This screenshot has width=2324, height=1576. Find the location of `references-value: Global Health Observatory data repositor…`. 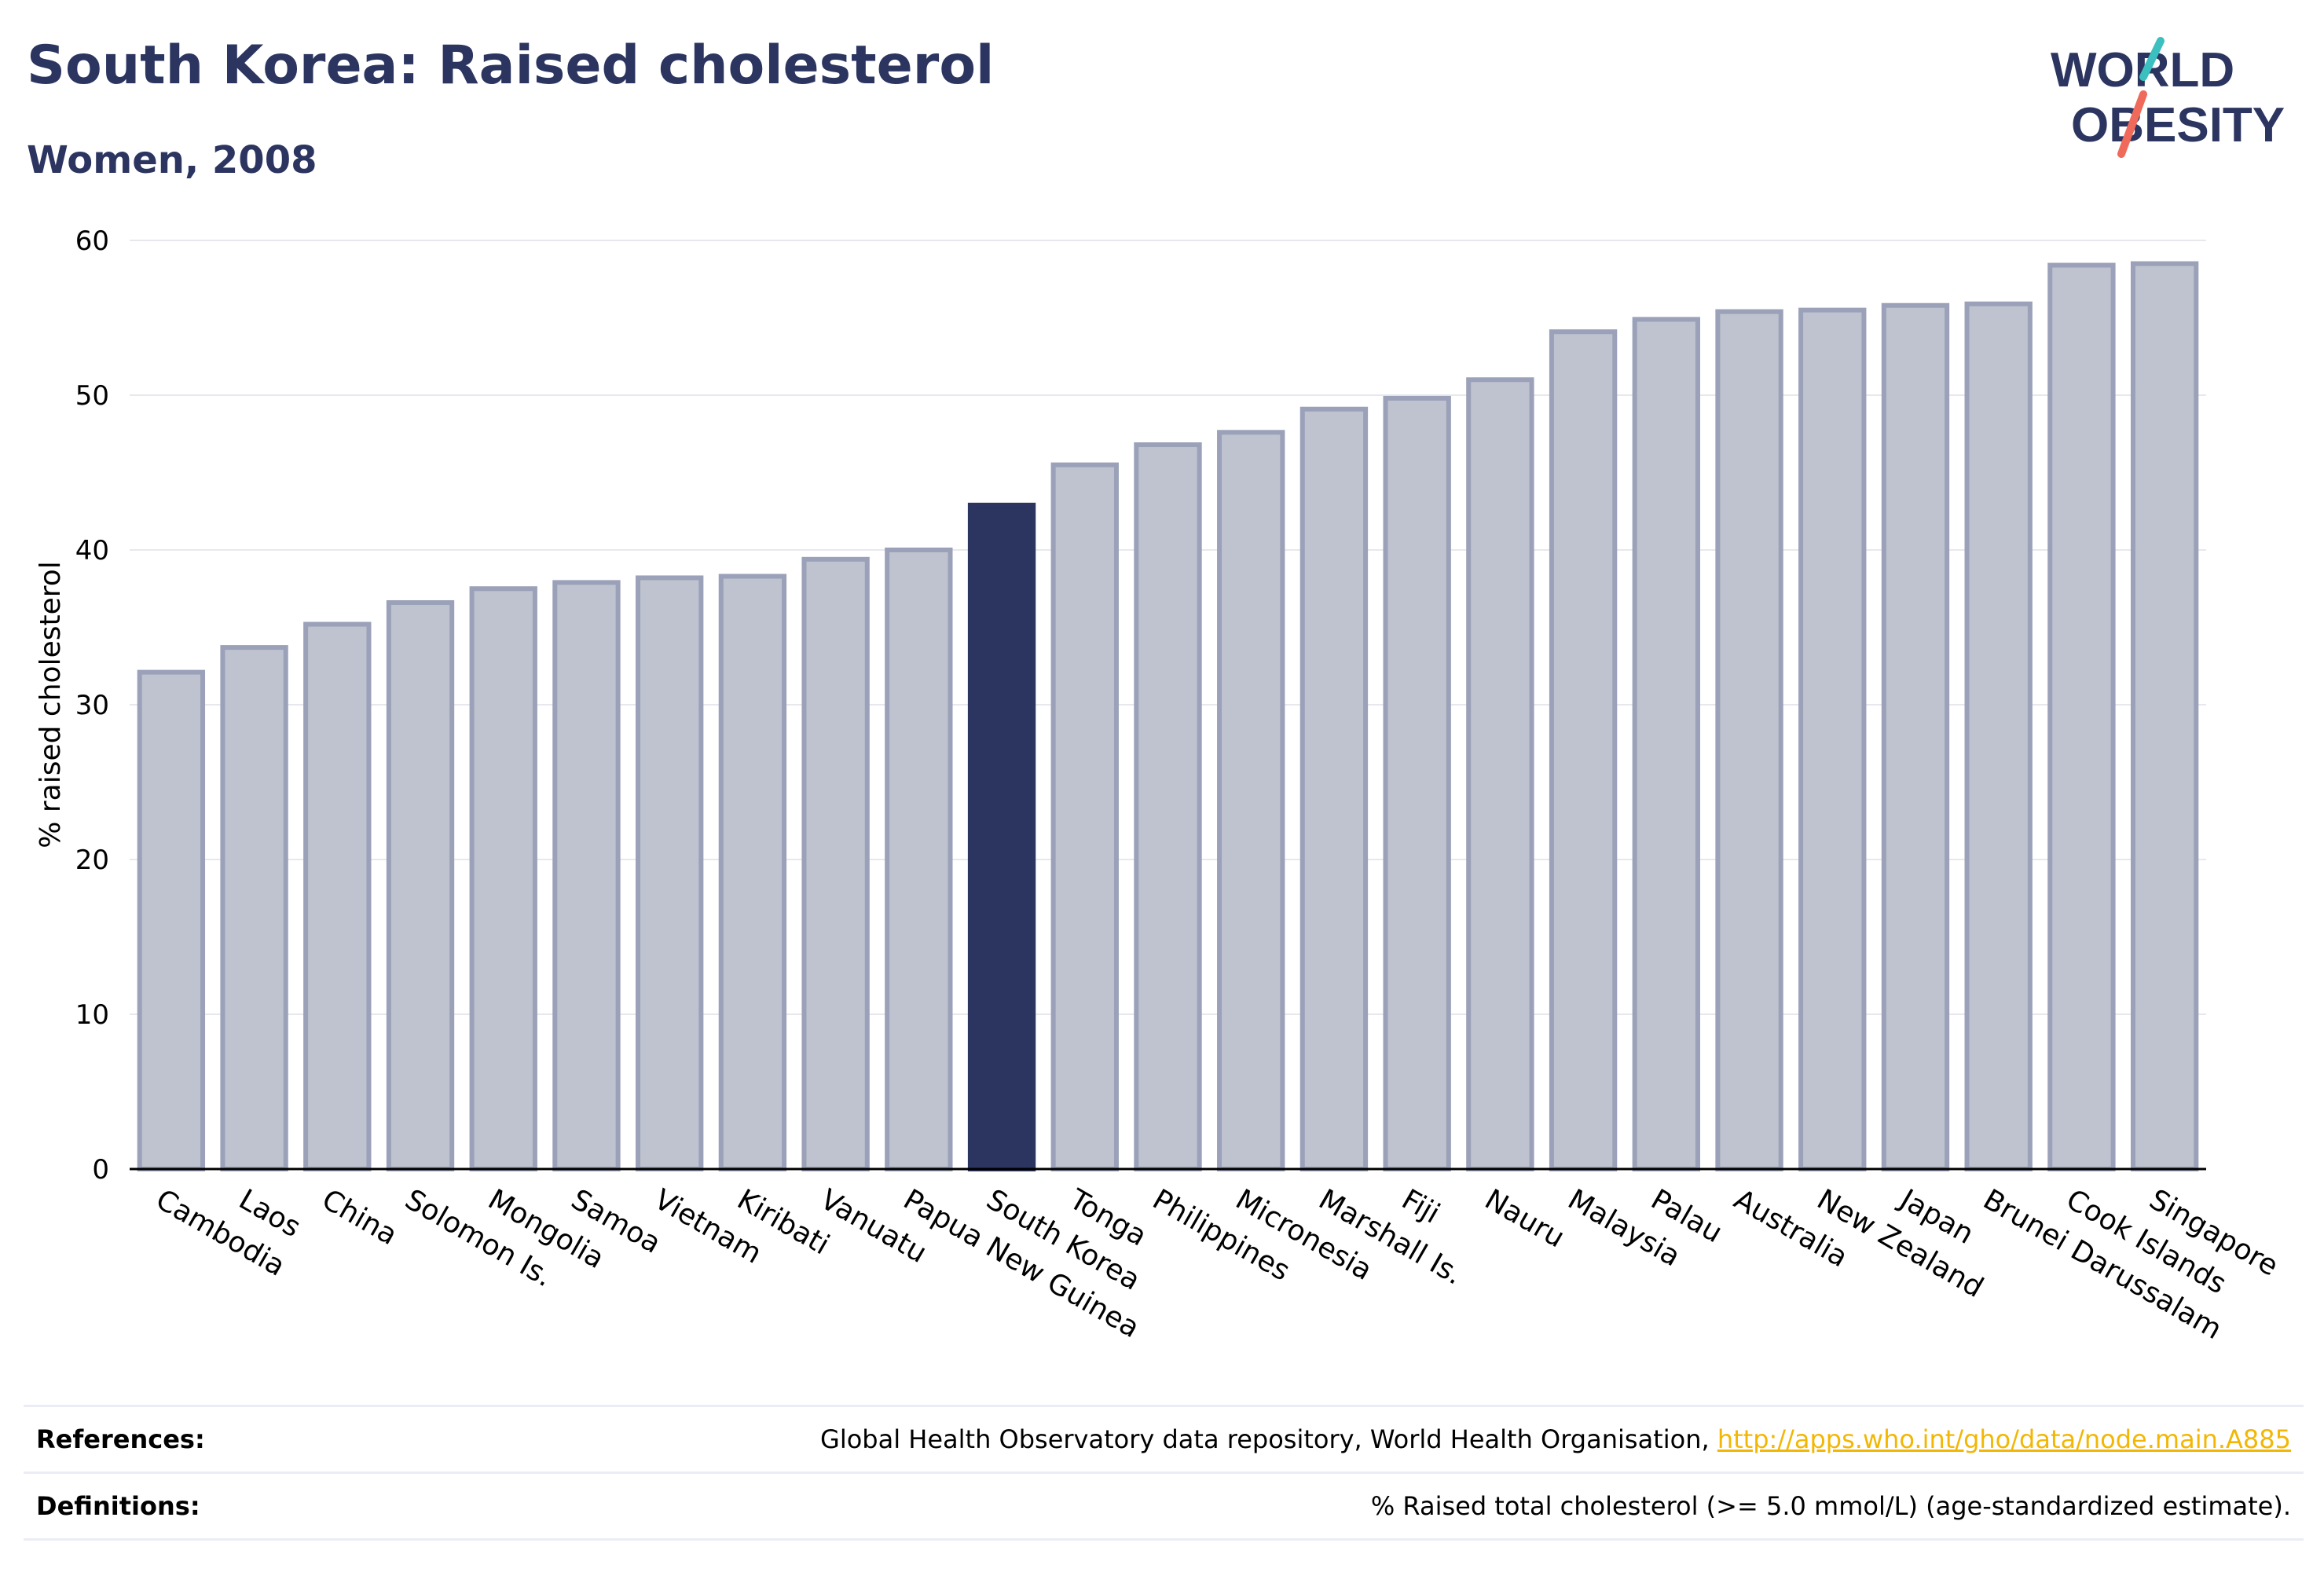

references-value: Global Health Observatory data repositor… is located at coordinates (1562, 1439).